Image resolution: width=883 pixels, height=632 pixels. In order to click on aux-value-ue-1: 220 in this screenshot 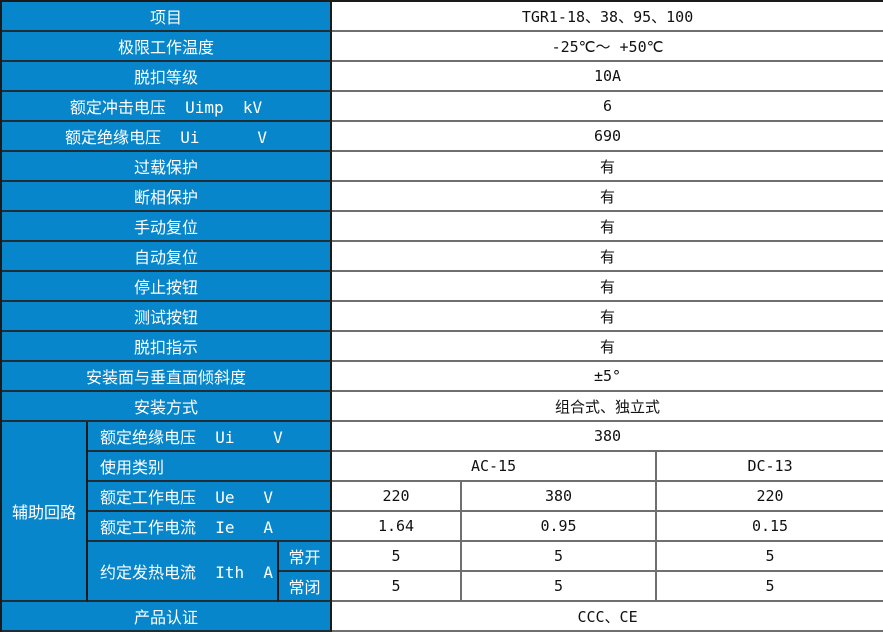, I will do `click(397, 497)`.